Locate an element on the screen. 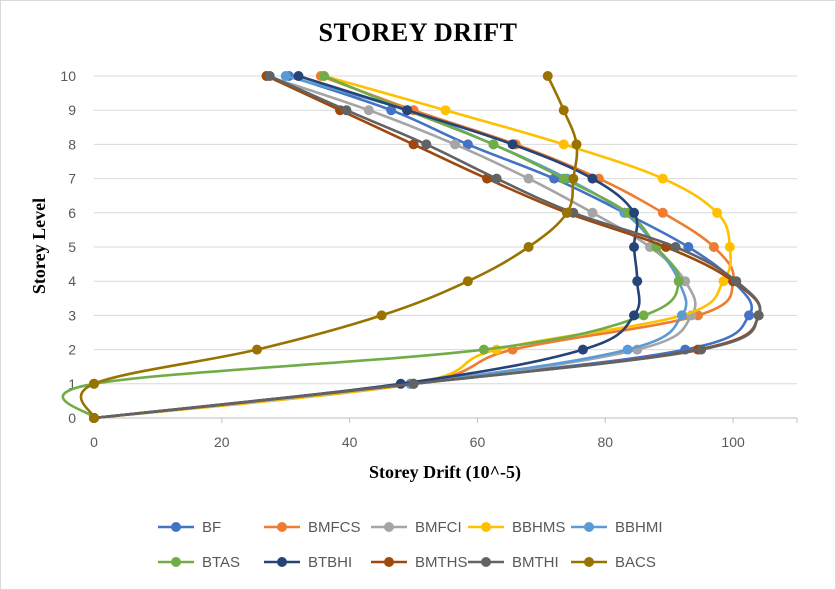 This screenshot has height=590, width=836. y-tick-label: 5 is located at coordinates (72, 247).